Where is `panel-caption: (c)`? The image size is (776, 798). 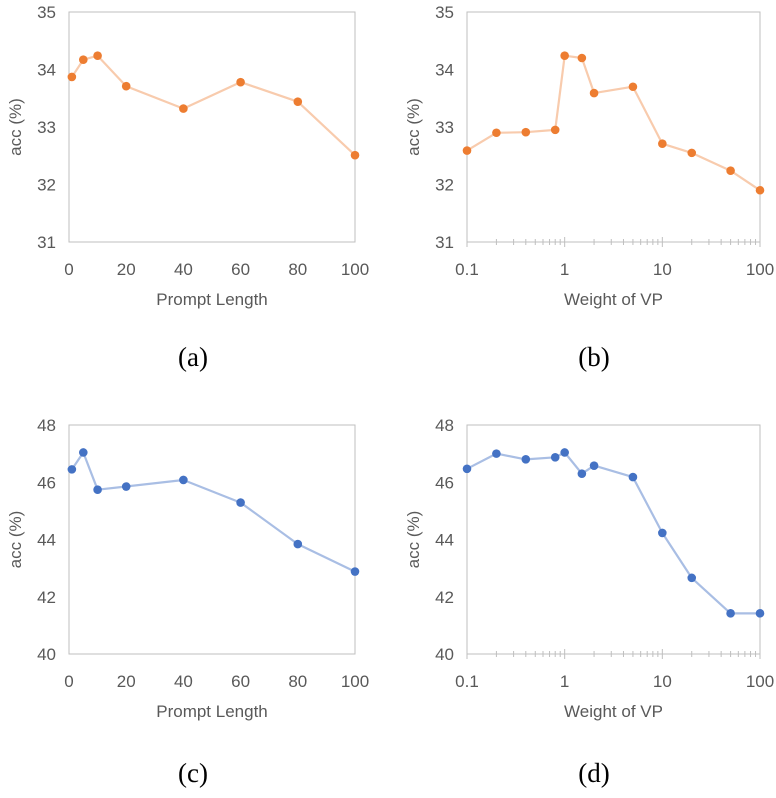 panel-caption: (c) is located at coordinates (193, 773).